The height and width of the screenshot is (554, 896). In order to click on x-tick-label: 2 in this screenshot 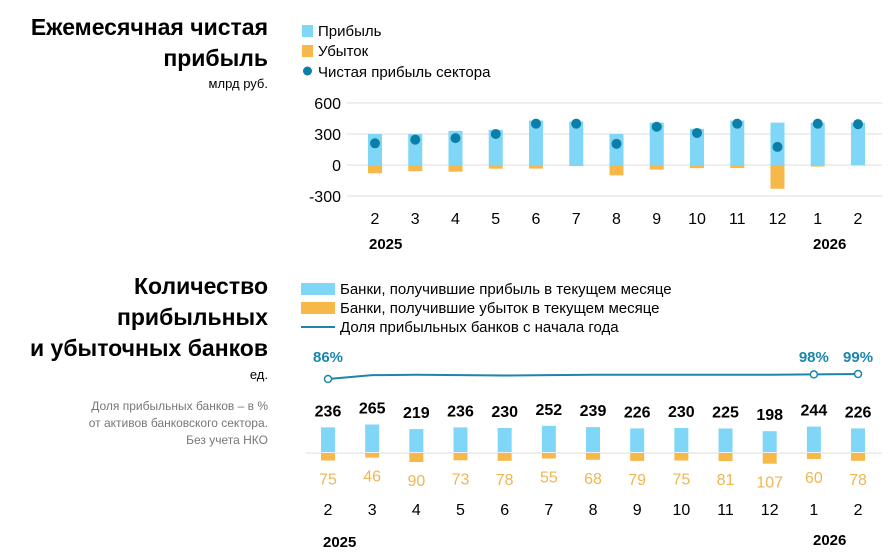, I will do `click(858, 510)`.